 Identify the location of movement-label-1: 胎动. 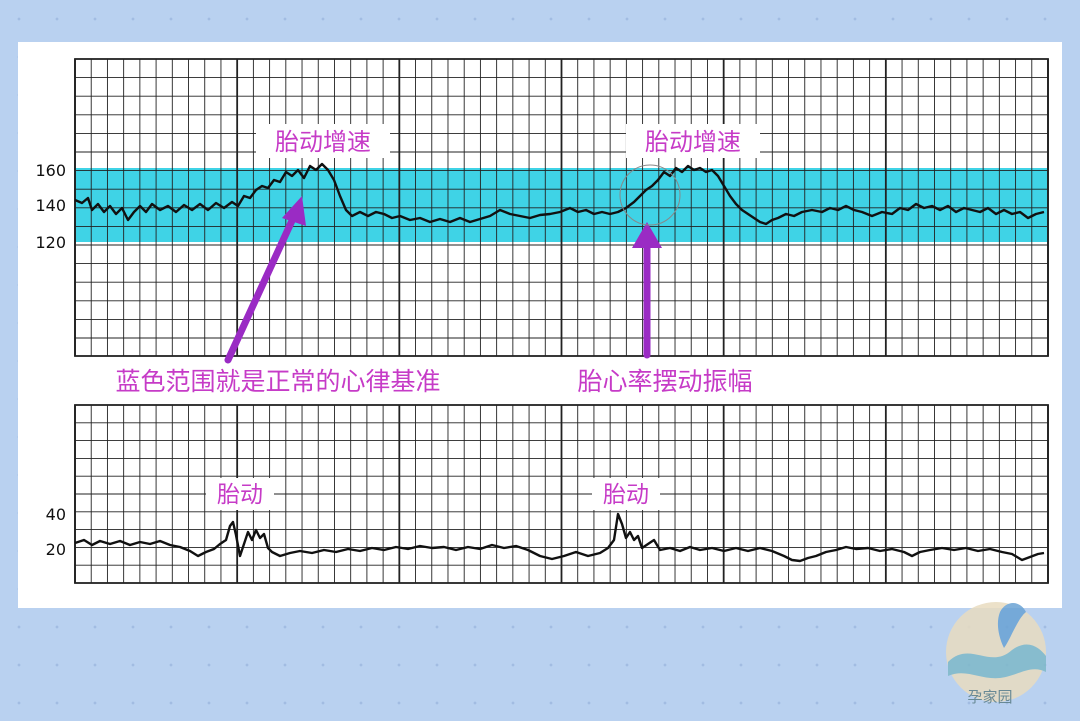
(240, 495).